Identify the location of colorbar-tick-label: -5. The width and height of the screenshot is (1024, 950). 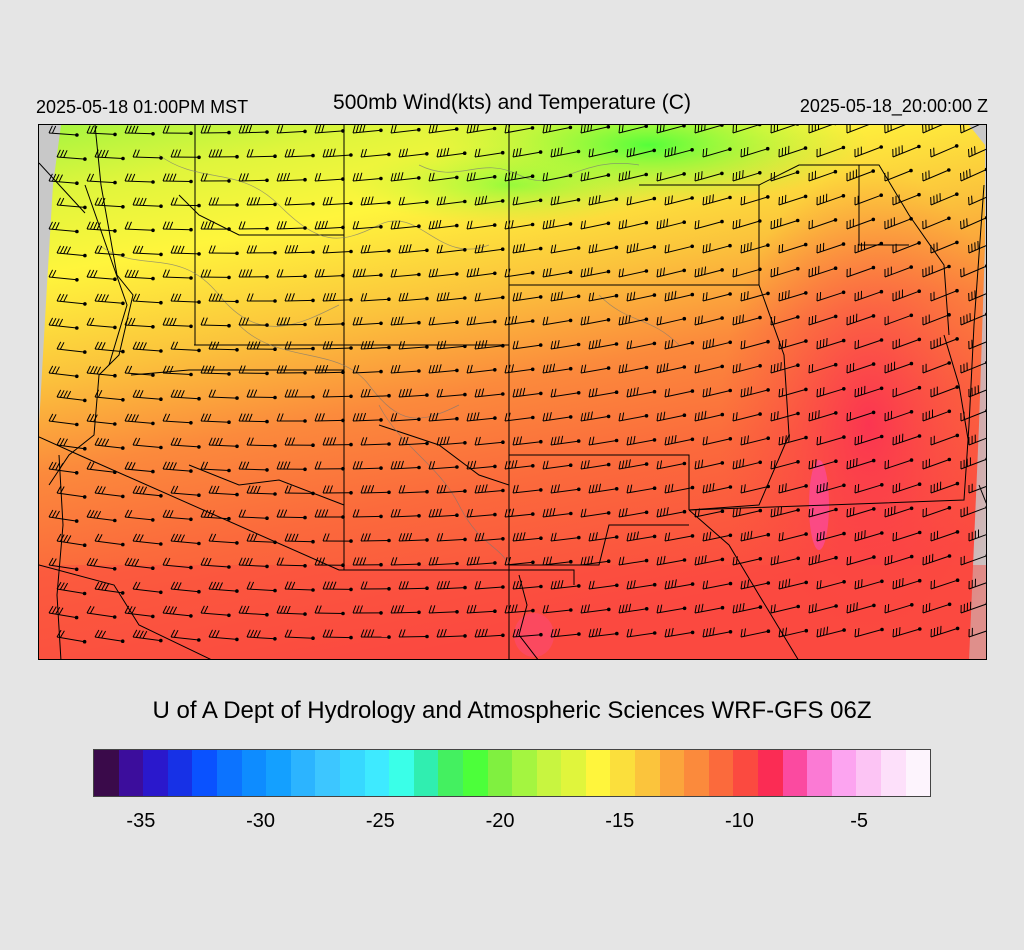
(859, 821).